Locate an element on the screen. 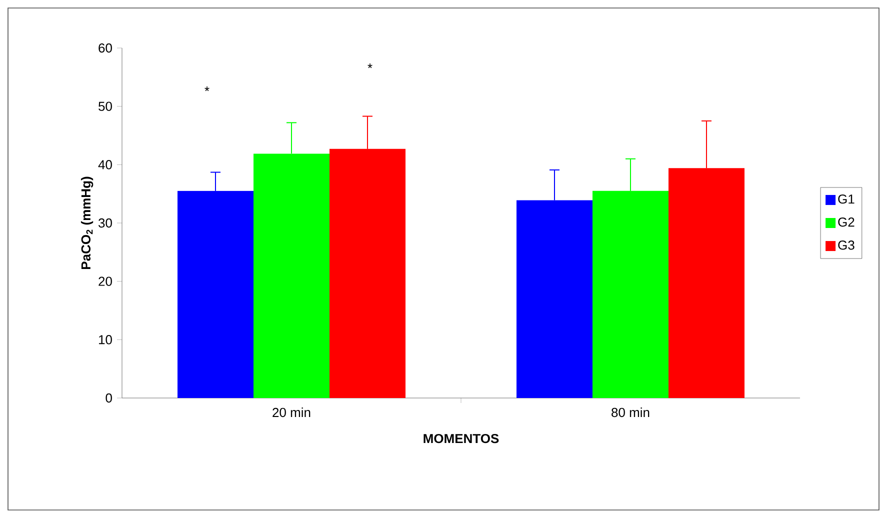  y-tick-label: 30 is located at coordinates (105, 223).